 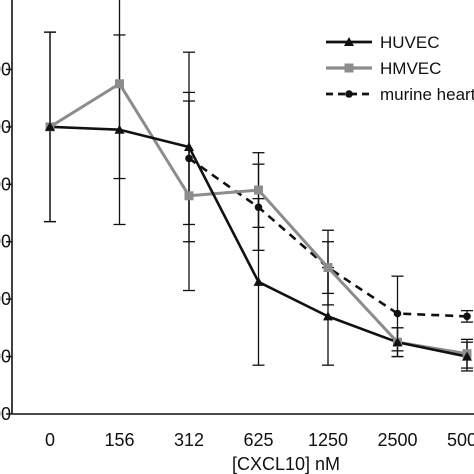 What do you see at coordinates (286, 464) in the screenshot?
I see `x-axis-title: [CXCL10] nM` at bounding box center [286, 464].